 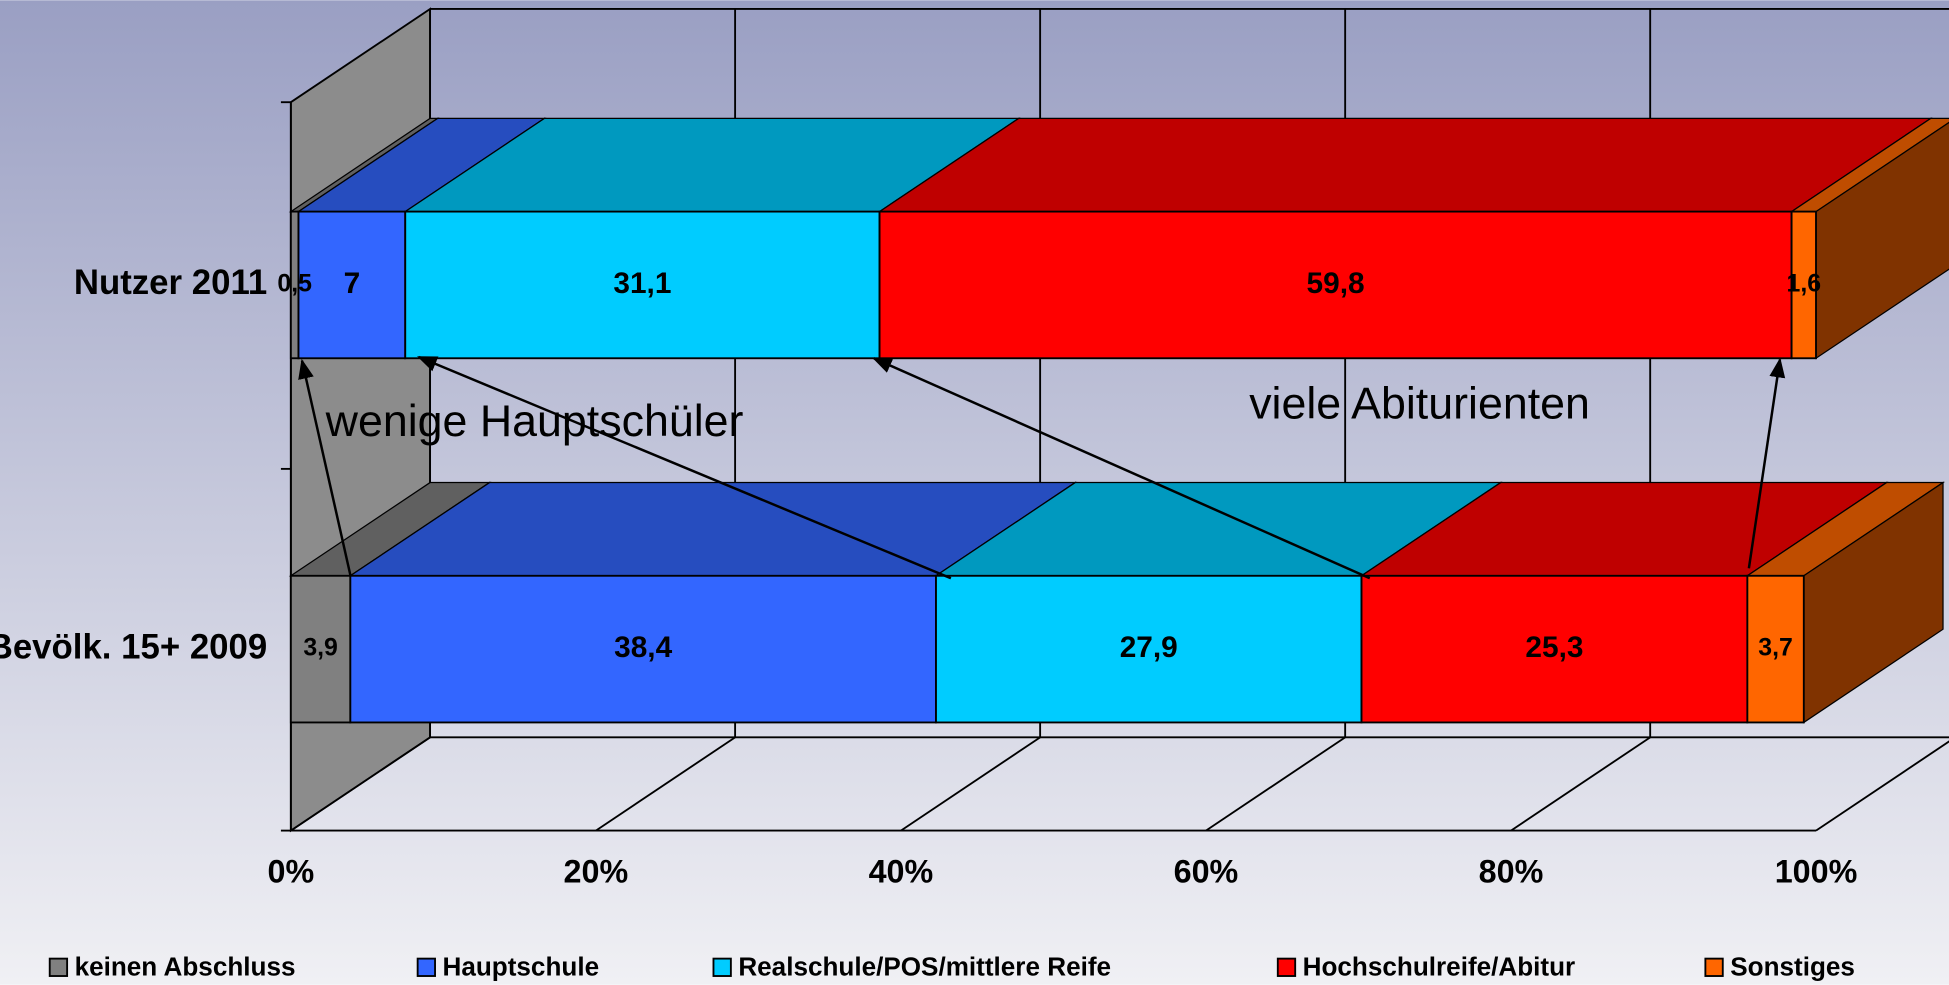 I want to click on value-label: 25,3, so click(x=1554, y=647).